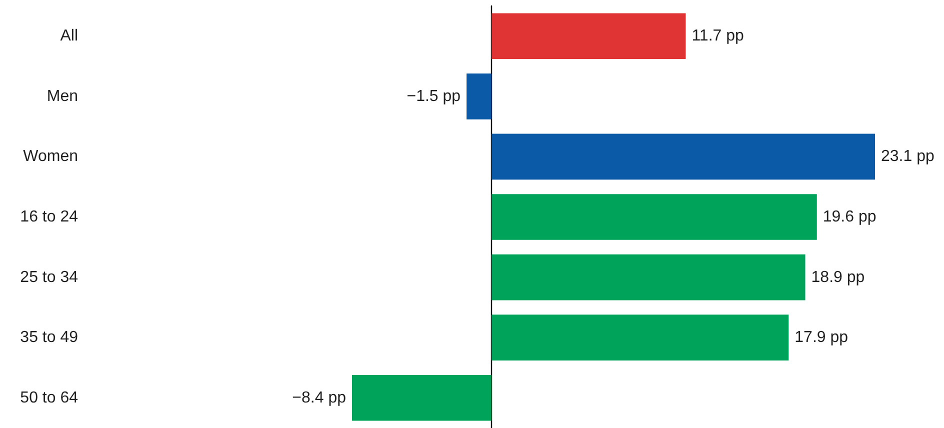 The height and width of the screenshot is (428, 944). What do you see at coordinates (69, 36) in the screenshot?
I see `y-tick-label: All` at bounding box center [69, 36].